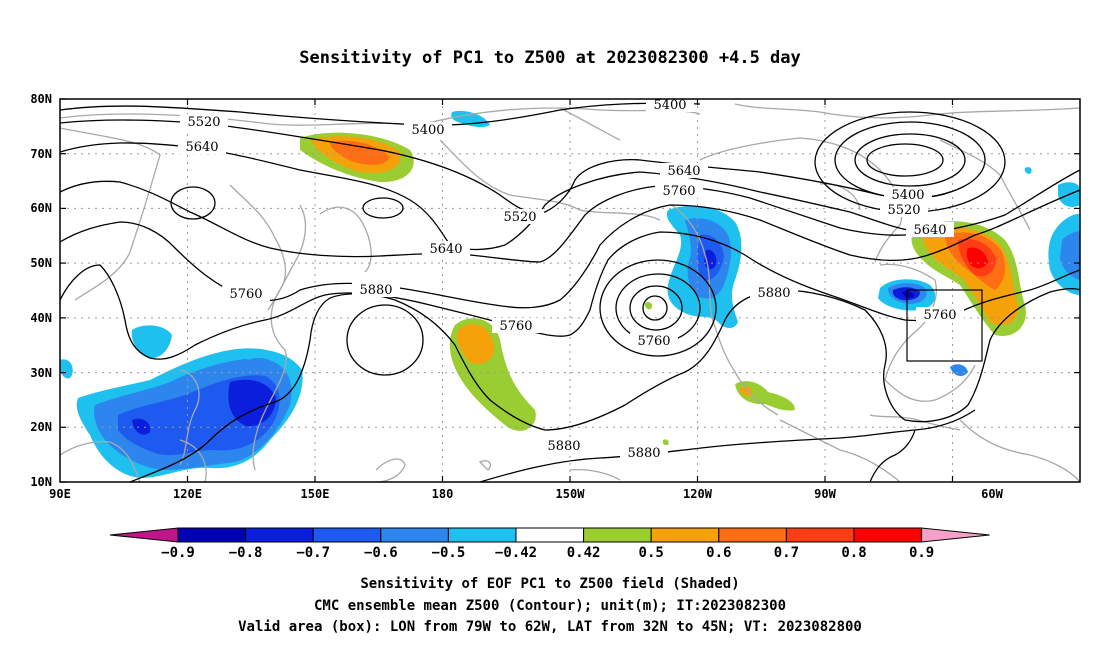 The image size is (1100, 650). What do you see at coordinates (443, 494) in the screenshot?
I see `lon-label: 180` at bounding box center [443, 494].